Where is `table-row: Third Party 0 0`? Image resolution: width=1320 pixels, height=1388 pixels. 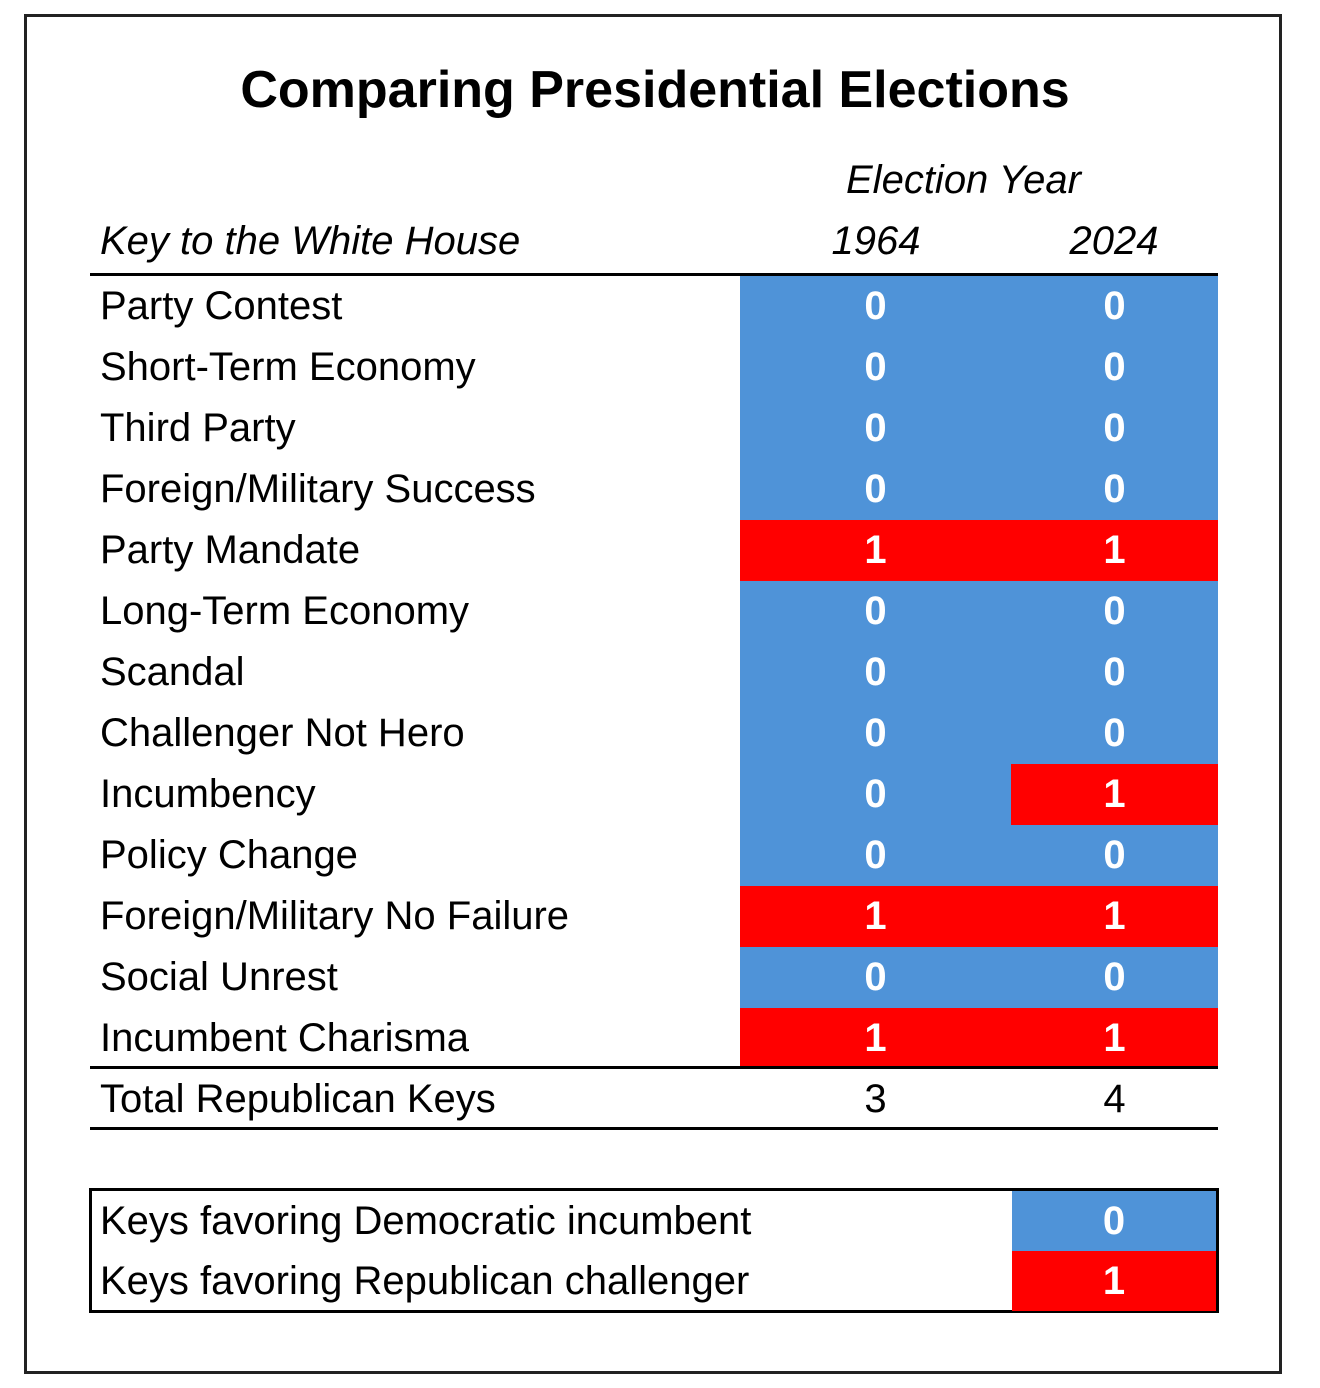
table-row: Third Party 0 0 is located at coordinates (654, 428).